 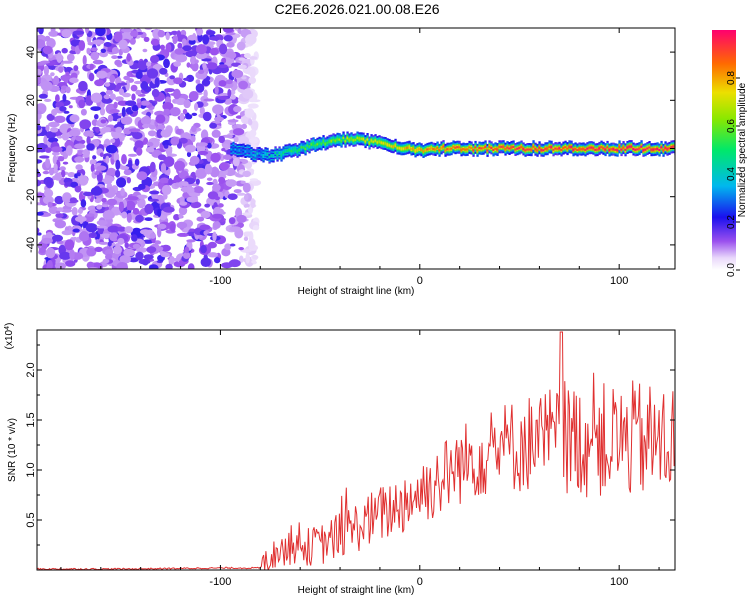 What do you see at coordinates (356, 590) in the screenshot?
I see `snr-x-axis-label: Height of straight line (km)` at bounding box center [356, 590].